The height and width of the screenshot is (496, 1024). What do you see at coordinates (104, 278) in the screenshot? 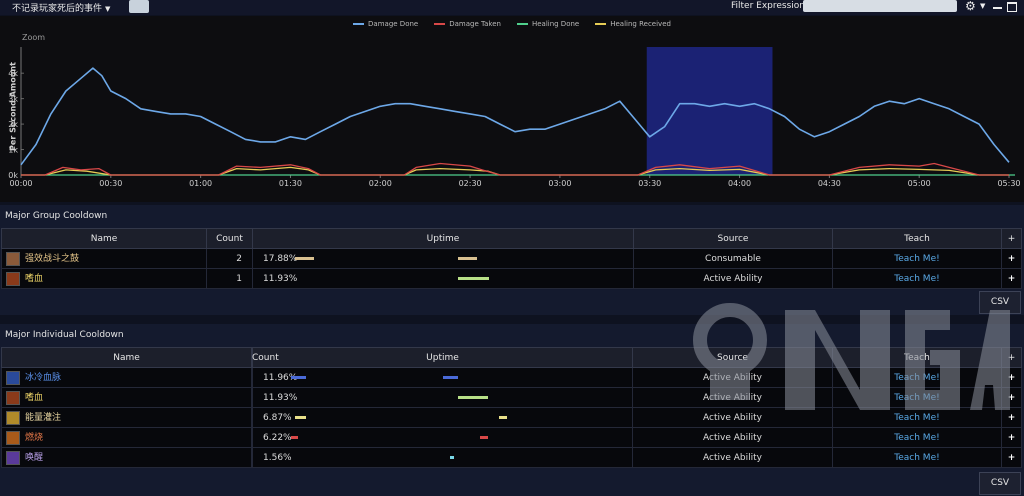
I see `cooldown-name-cell: 嗜血` at bounding box center [104, 278].